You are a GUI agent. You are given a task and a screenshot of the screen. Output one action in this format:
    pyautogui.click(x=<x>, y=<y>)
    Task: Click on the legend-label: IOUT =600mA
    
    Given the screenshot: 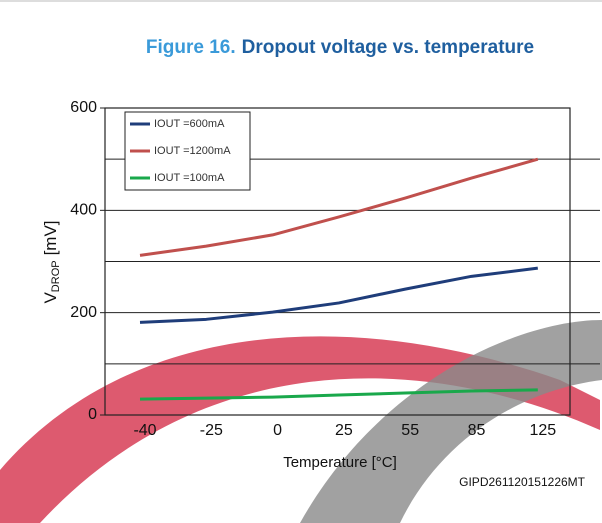 What is the action you would take?
    pyautogui.click(x=189, y=124)
    